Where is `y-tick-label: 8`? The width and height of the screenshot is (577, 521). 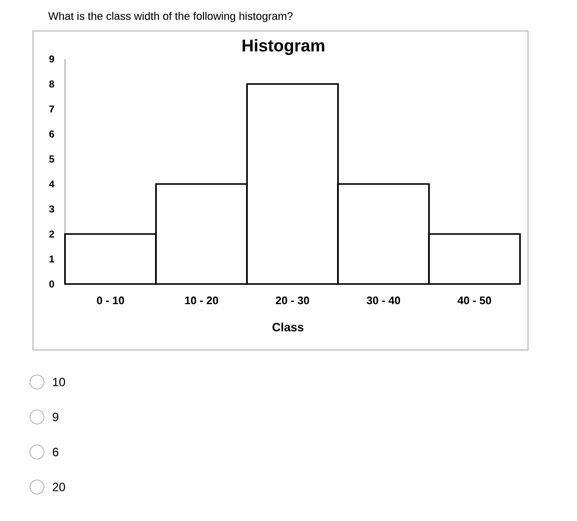
y-tick-label: 8 is located at coordinates (51, 84).